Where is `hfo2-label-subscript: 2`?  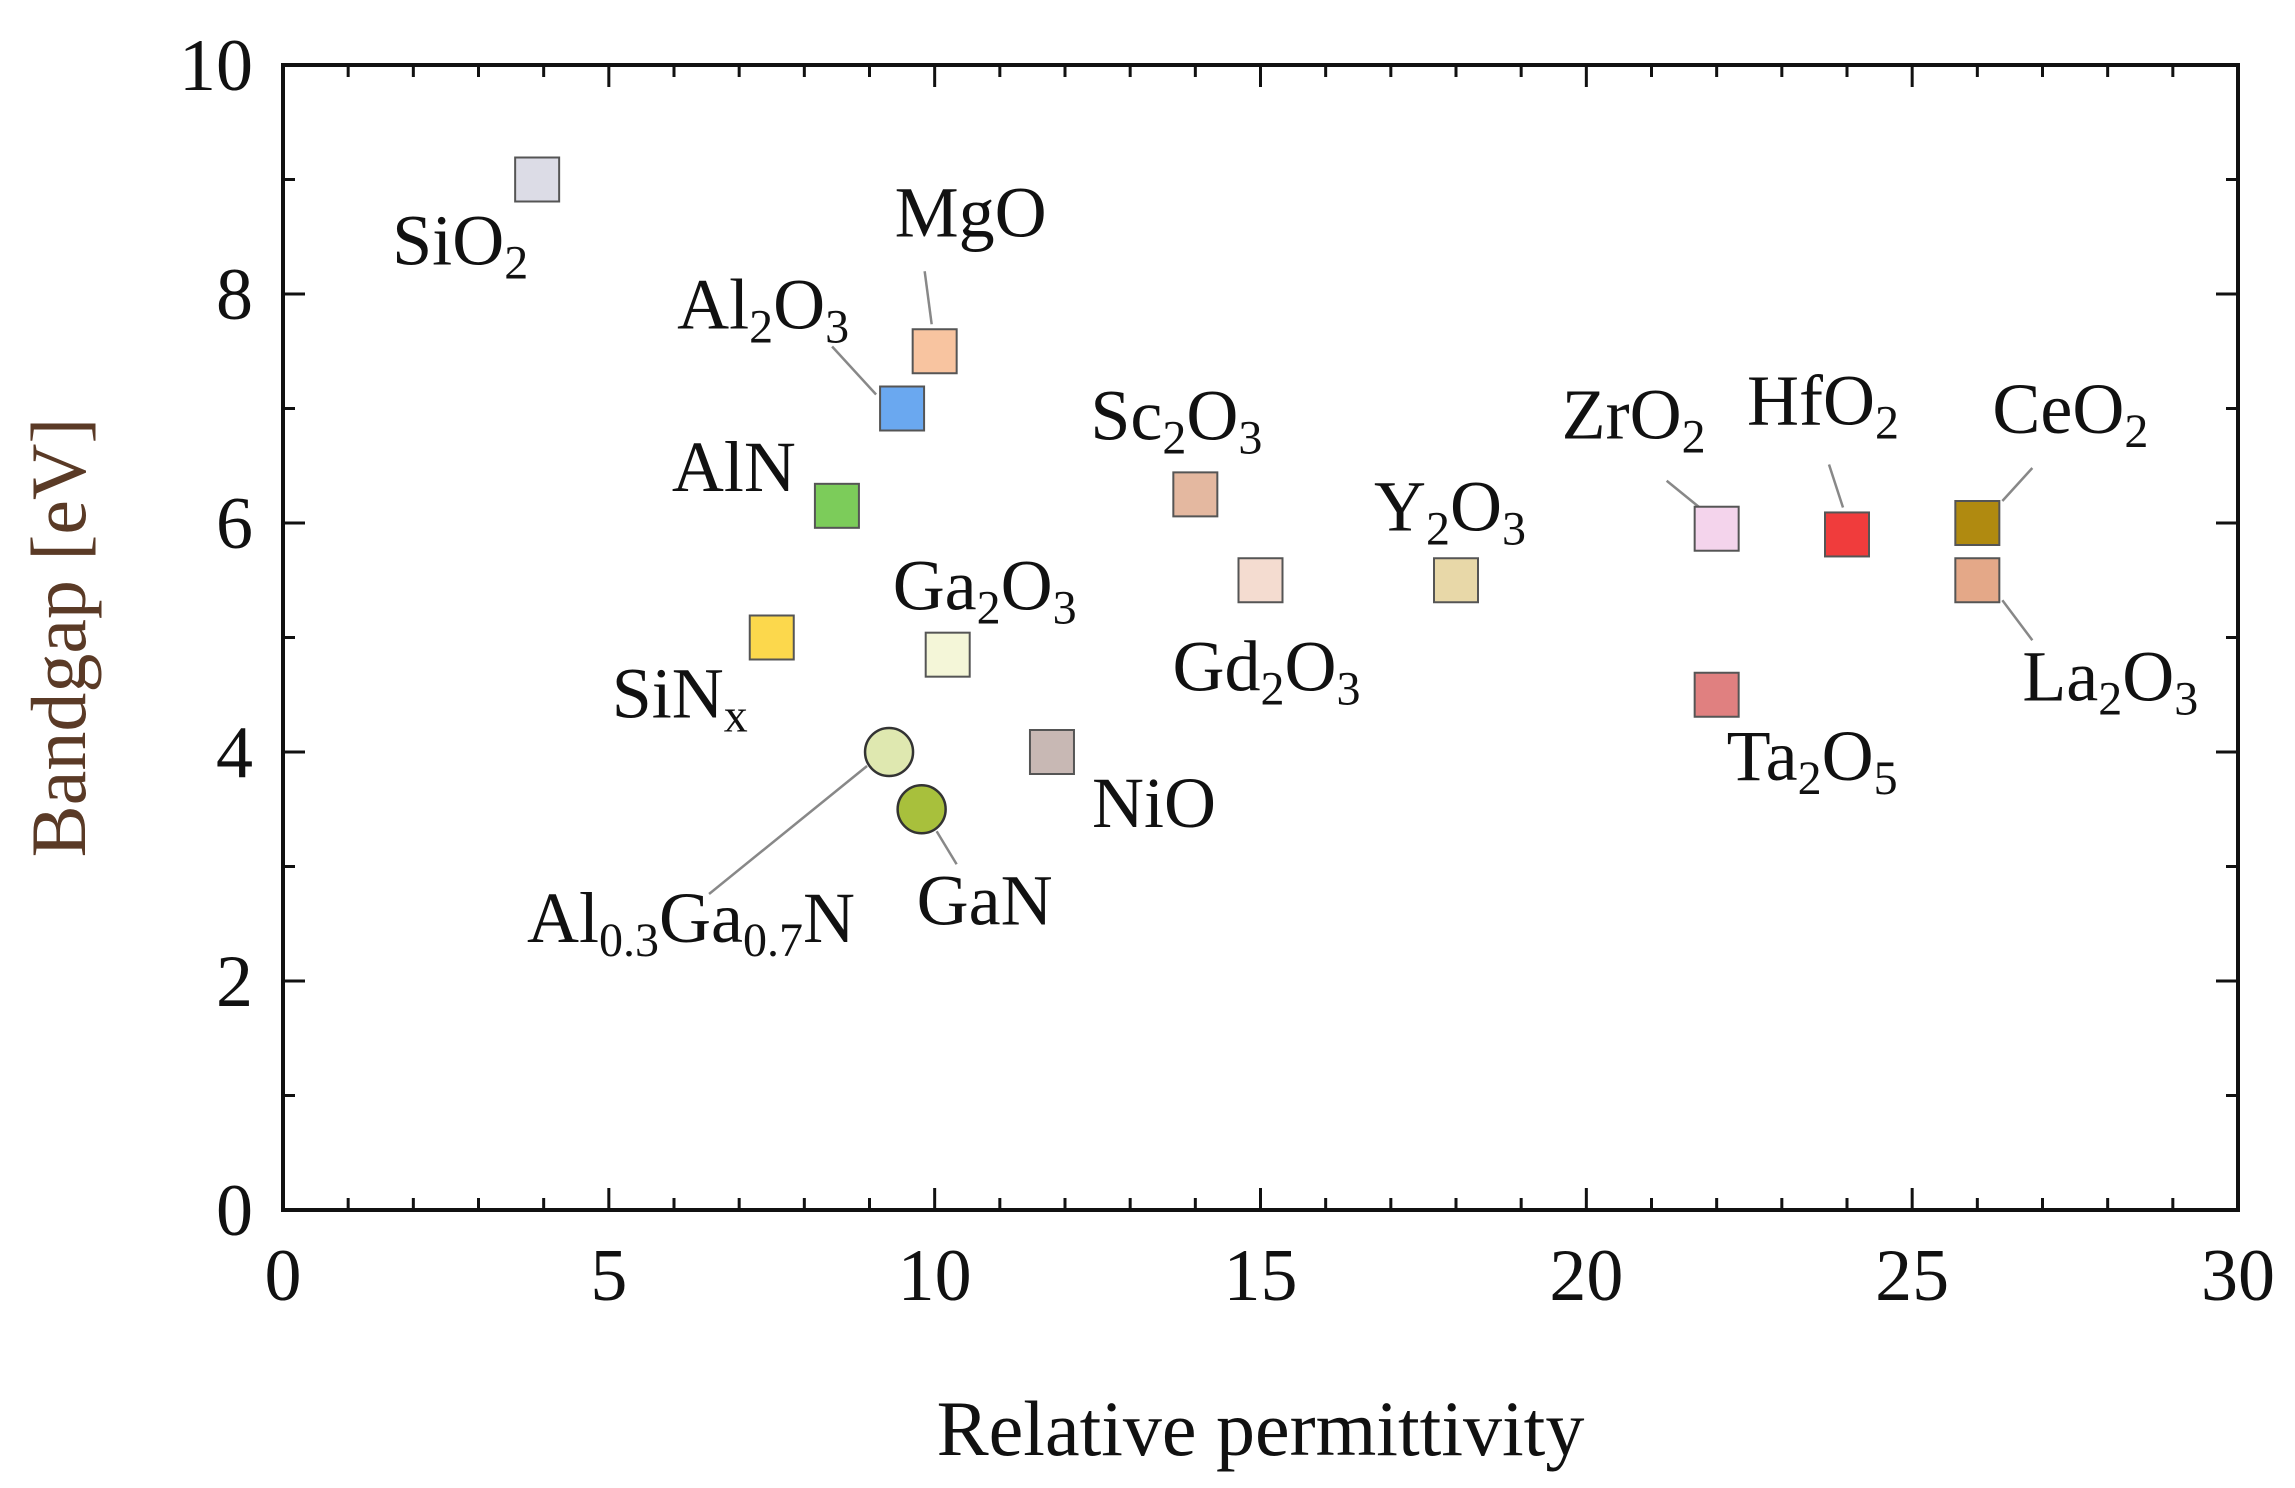 hfo2-label-subscript: 2 is located at coordinates (1887, 422).